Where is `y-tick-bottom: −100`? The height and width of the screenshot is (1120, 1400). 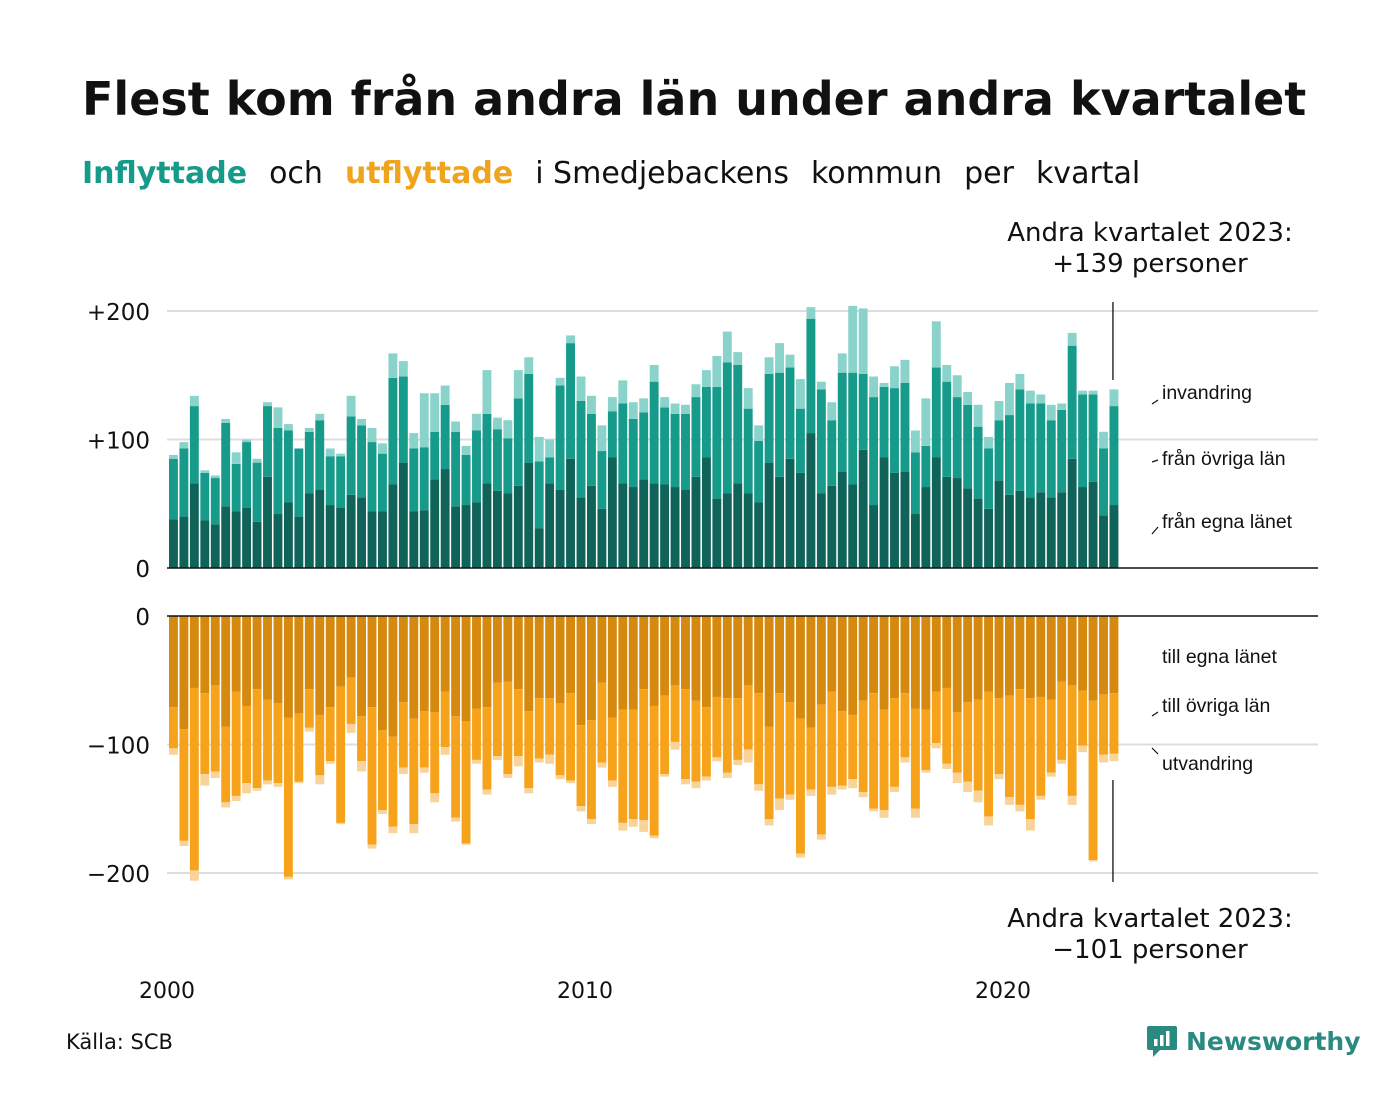 y-tick-bottom: −100 is located at coordinates (118, 747).